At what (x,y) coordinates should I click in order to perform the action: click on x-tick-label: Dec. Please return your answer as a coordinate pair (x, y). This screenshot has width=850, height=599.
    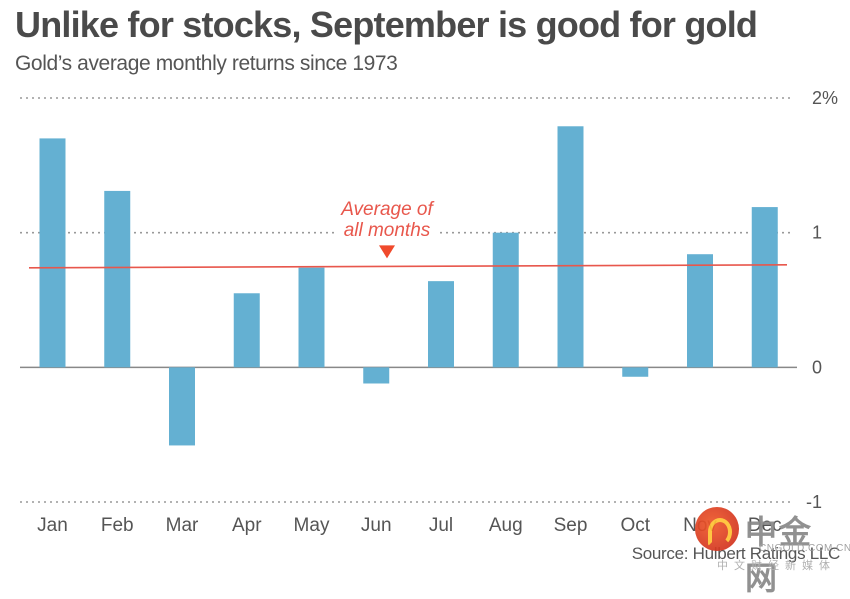
    Looking at the image, I should click on (765, 525).